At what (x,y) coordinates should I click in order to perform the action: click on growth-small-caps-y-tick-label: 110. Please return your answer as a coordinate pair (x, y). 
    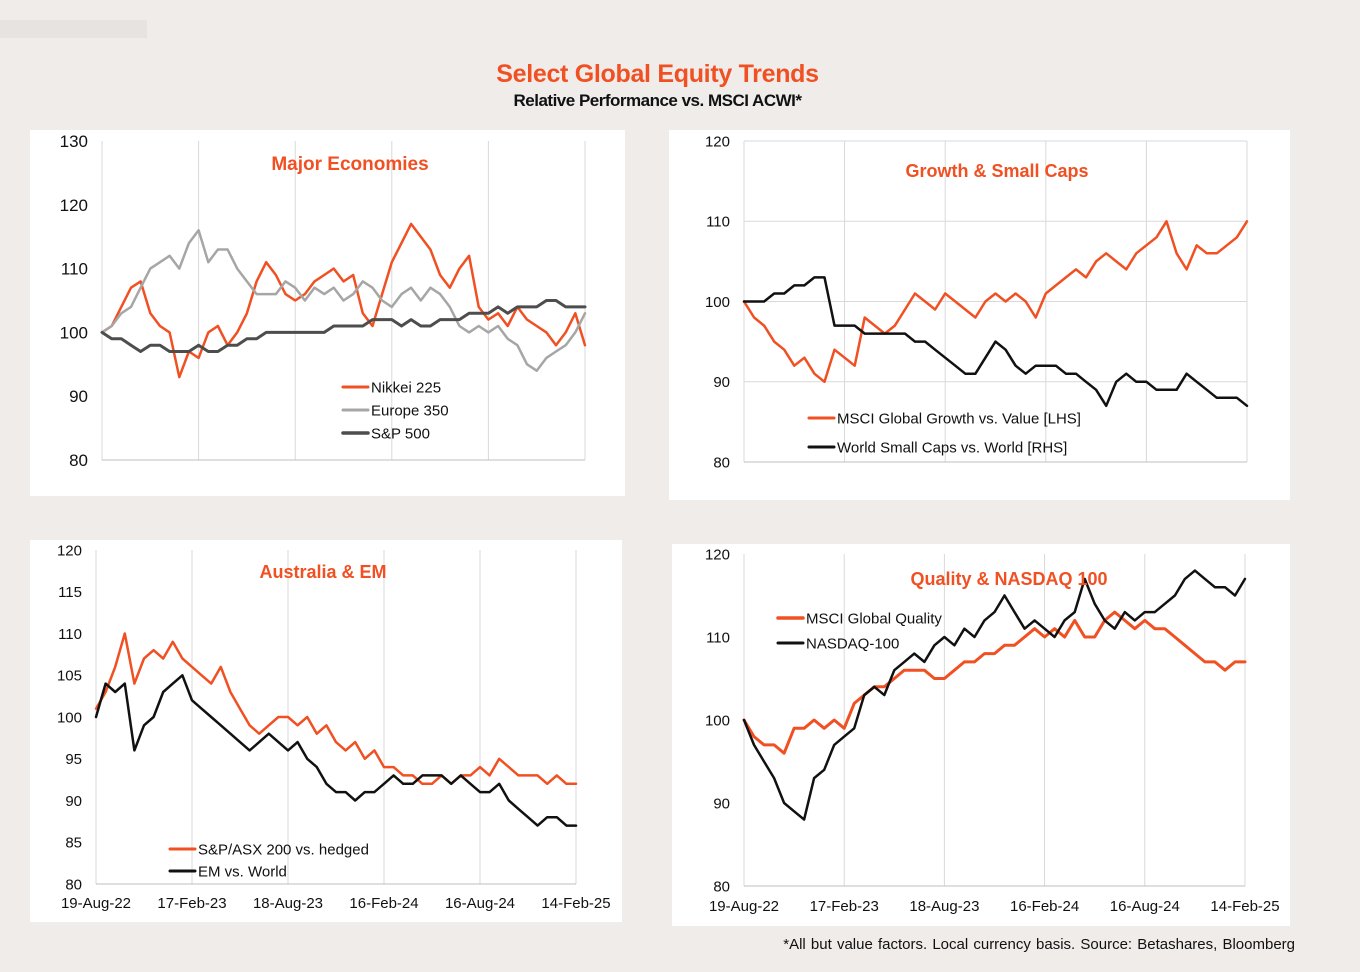
    Looking at the image, I should click on (718, 222).